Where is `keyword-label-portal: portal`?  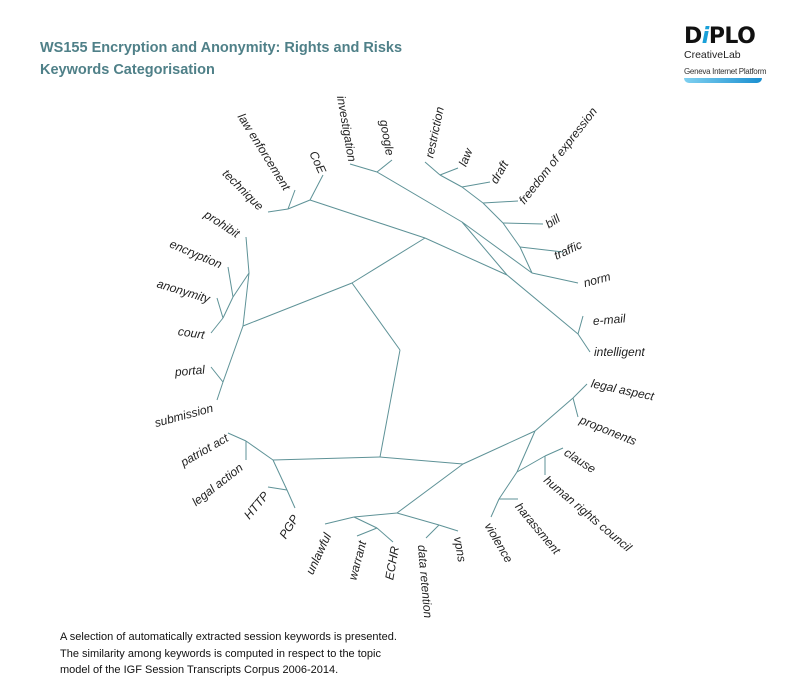
keyword-label-portal: portal is located at coordinates (189, 371).